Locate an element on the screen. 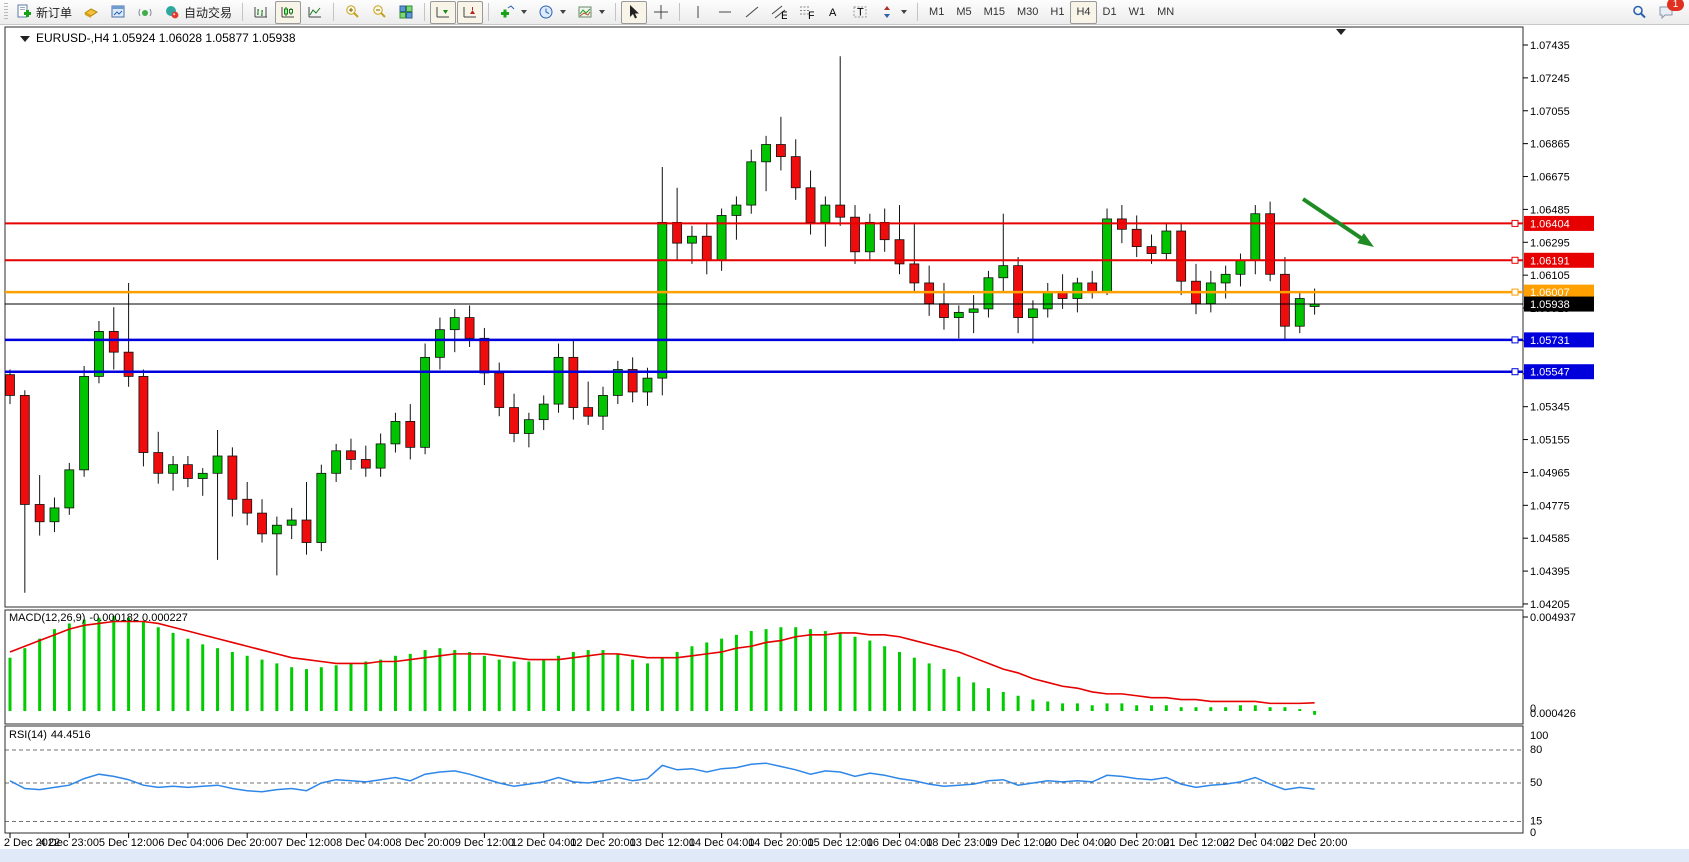  equidistant-channel-button: E is located at coordinates (779, 12).